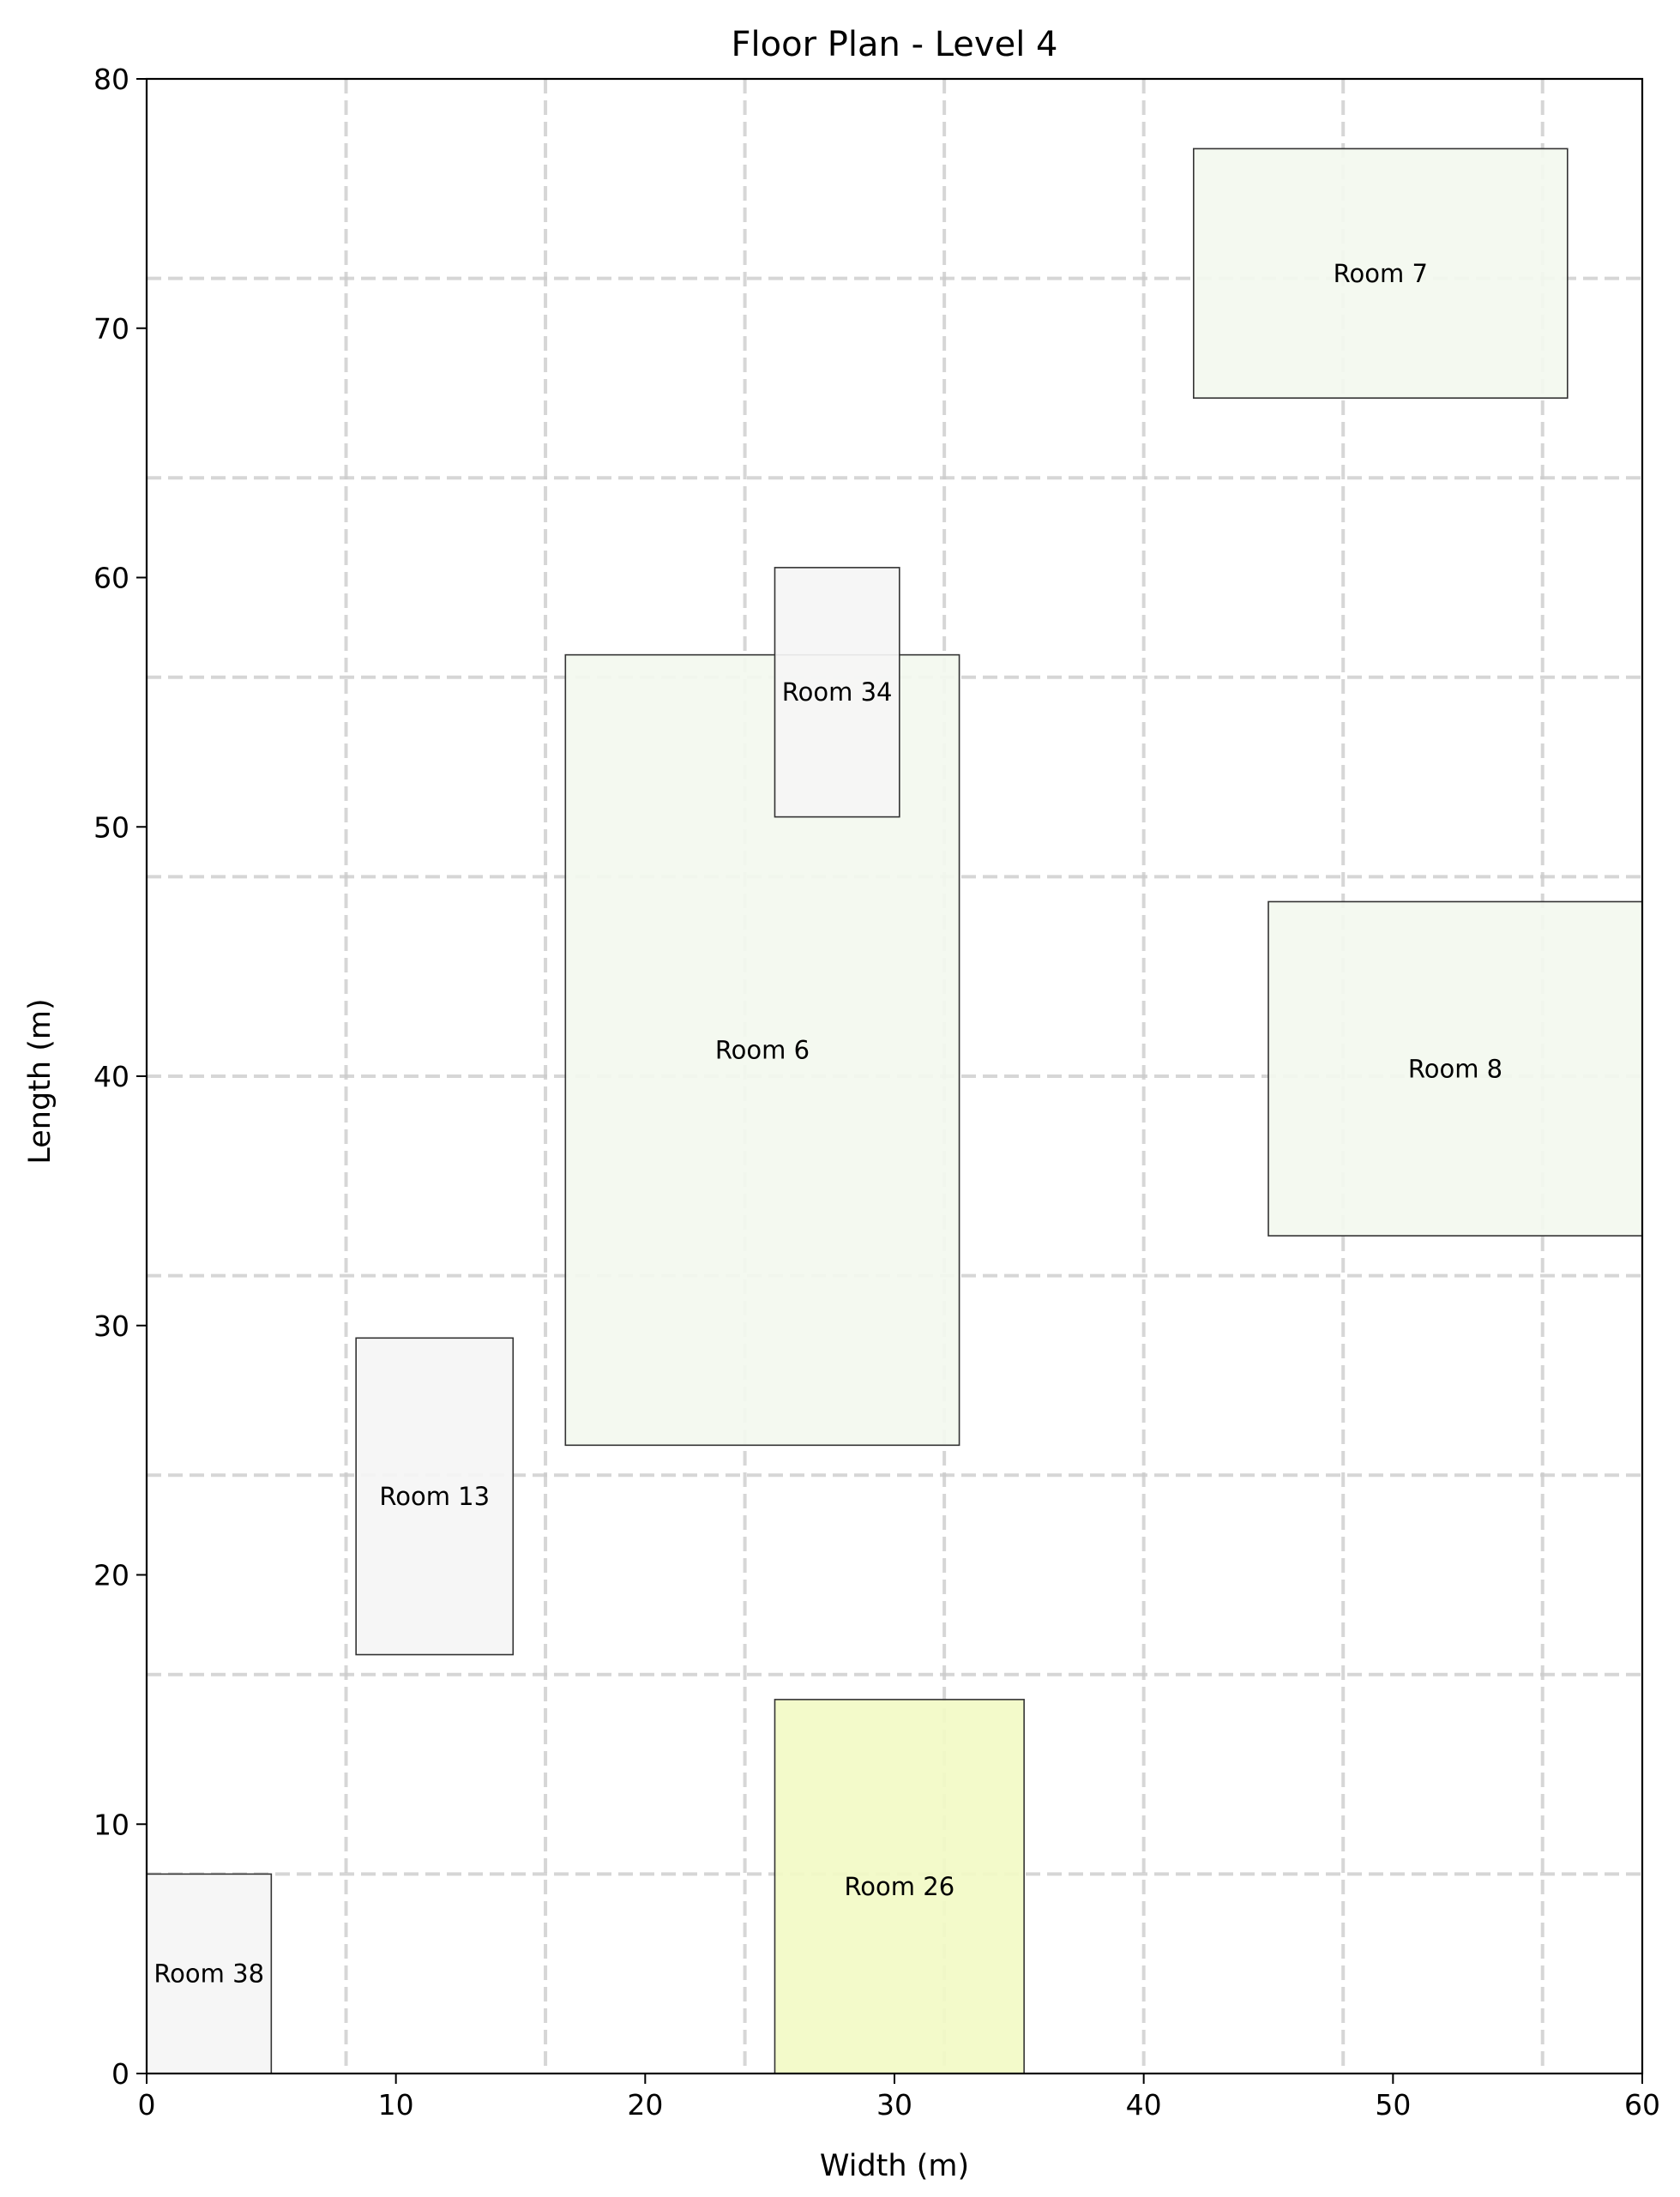  Describe the element at coordinates (111, 578) in the screenshot. I see `y-tick-label: 60` at that location.